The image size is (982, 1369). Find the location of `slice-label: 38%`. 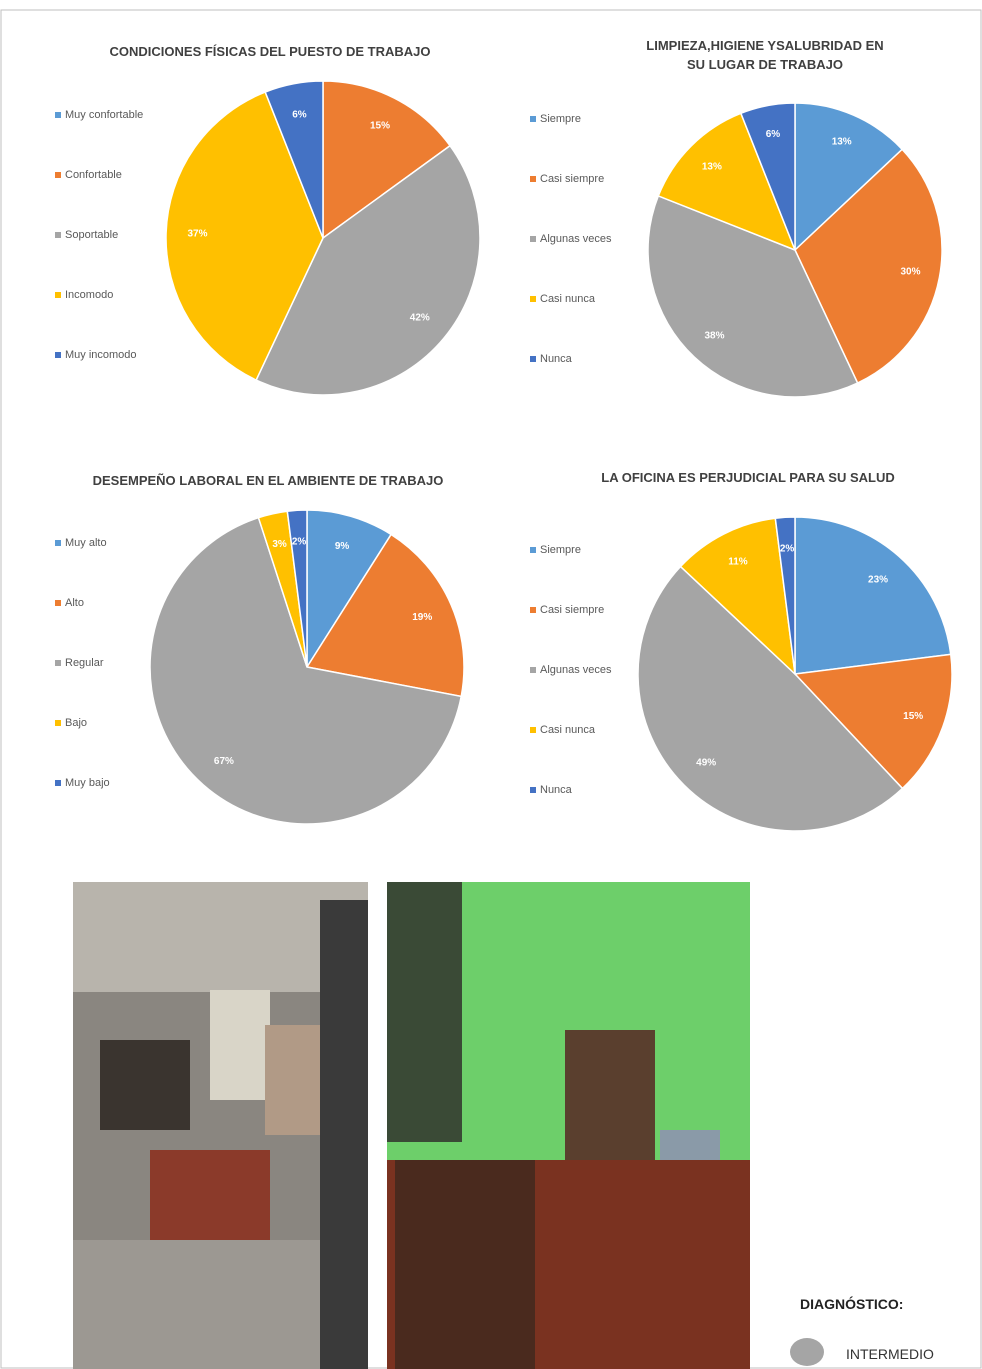

slice-label: 38% is located at coordinates (714, 335).